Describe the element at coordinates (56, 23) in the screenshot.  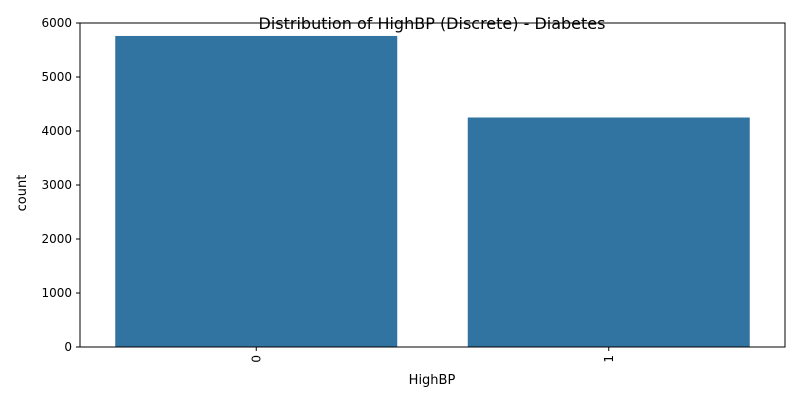
I see `y-tick-label: 6000` at that location.